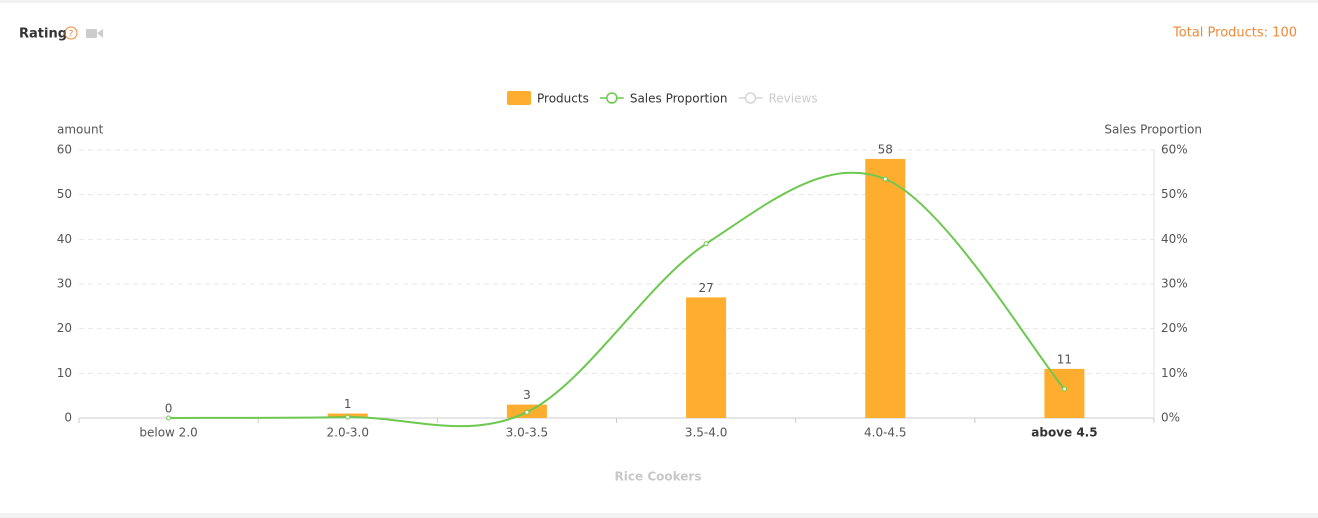  I want to click on y2-tick-label: 30%, so click(1174, 284).